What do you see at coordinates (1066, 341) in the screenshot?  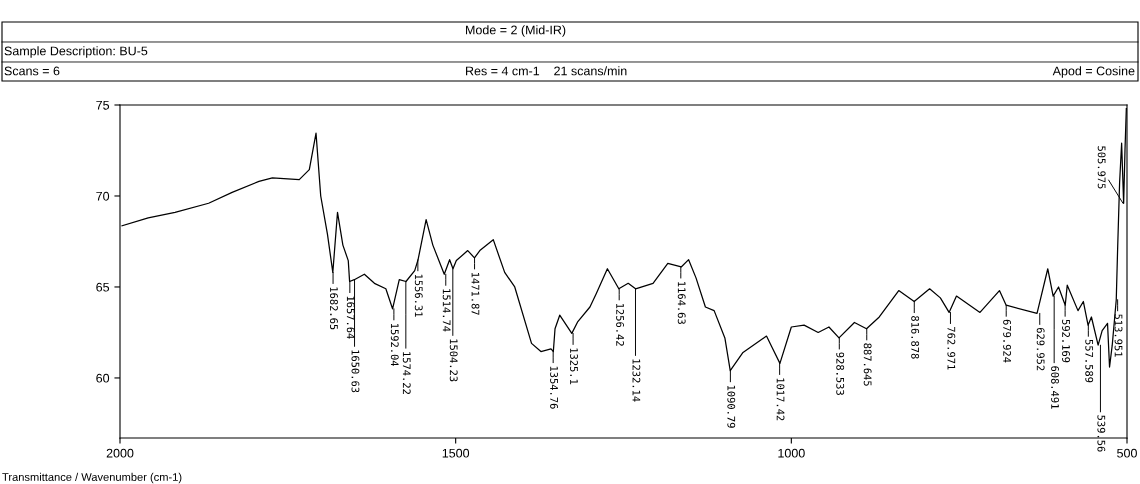 I see `annotation: 592.169` at bounding box center [1066, 341].